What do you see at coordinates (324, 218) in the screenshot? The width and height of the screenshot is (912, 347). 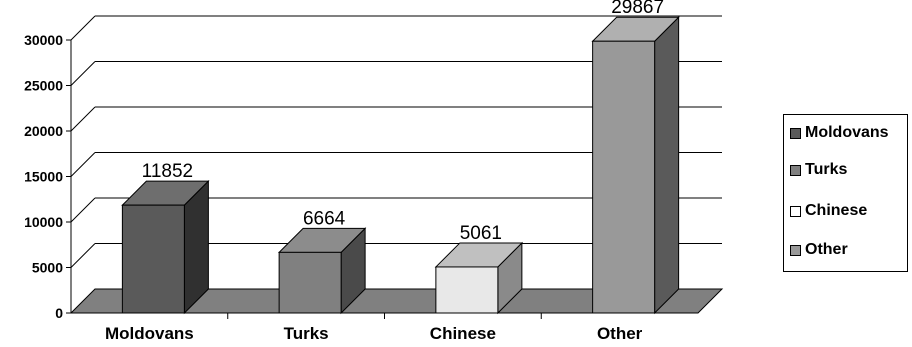 I see `data-label: 6664` at bounding box center [324, 218].